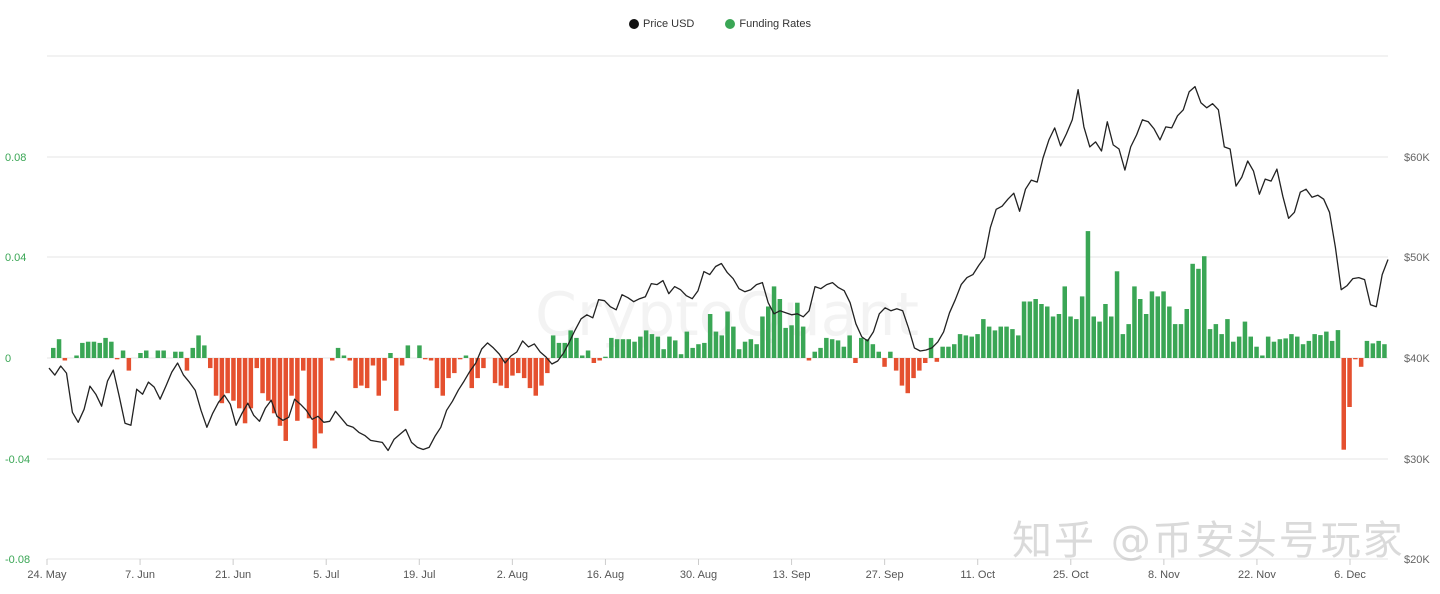  What do you see at coordinates (768, 24) in the screenshot?
I see `legend-item-funding: Funding Rates` at bounding box center [768, 24].